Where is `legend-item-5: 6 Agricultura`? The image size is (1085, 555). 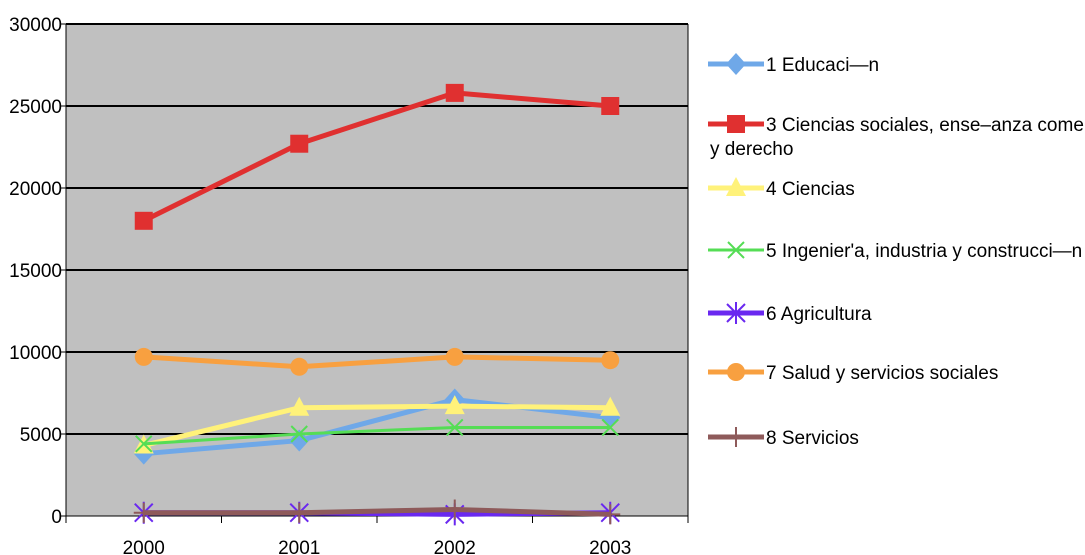
legend-item-5: 6 Agricultura is located at coordinates (790, 313).